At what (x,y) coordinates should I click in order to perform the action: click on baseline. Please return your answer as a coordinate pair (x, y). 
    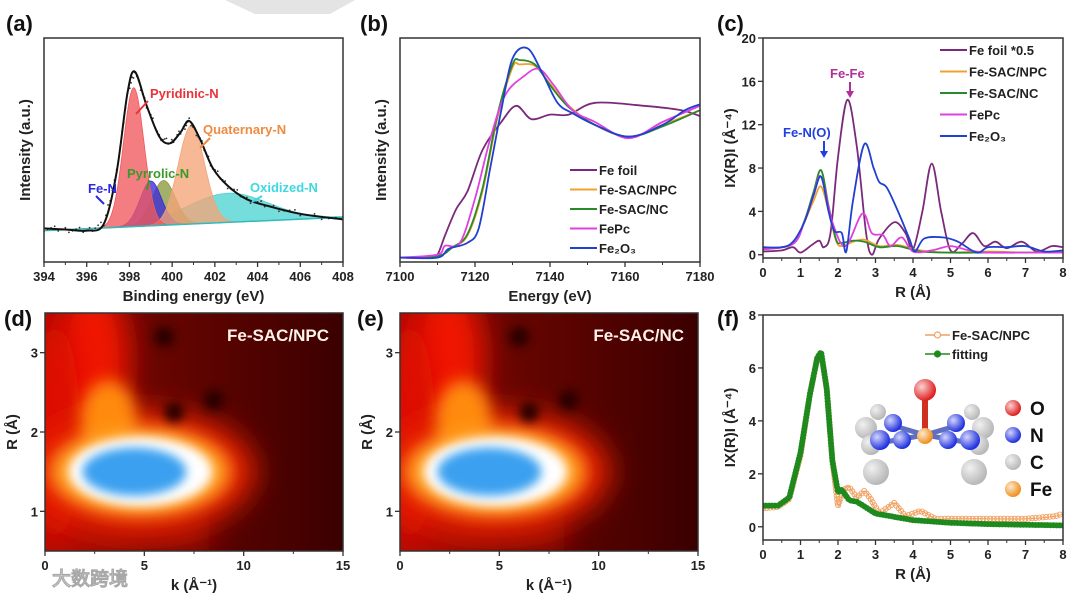
    Looking at the image, I should click on (193, 224).